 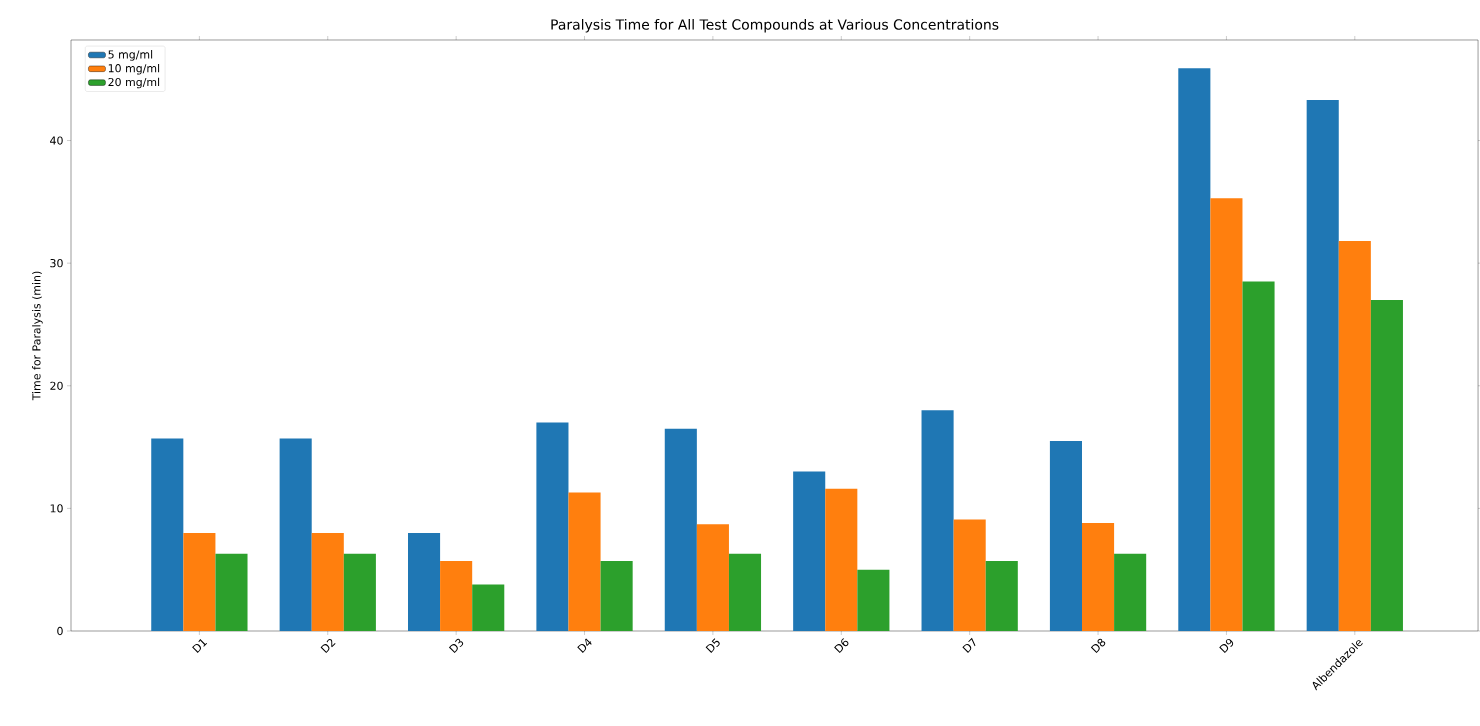 What do you see at coordinates (56, 263) in the screenshot?
I see `y-tick-label: 30` at bounding box center [56, 263].